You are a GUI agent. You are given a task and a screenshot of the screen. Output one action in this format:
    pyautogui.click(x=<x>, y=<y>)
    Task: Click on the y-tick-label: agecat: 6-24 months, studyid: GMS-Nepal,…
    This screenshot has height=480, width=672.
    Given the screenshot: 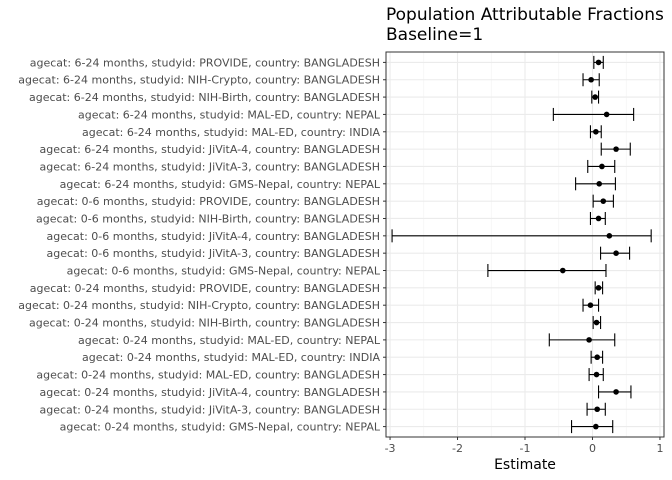 What is the action you would take?
    pyautogui.click(x=220, y=184)
    